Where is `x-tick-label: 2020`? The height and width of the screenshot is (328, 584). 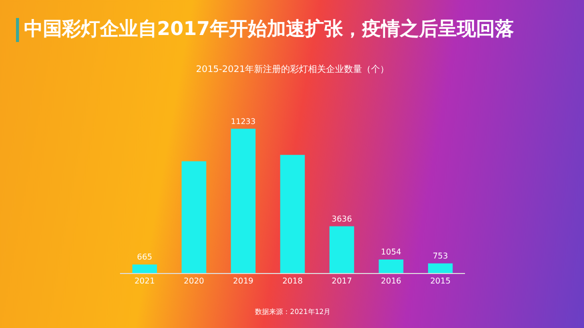
x-tick-label: 2020 is located at coordinates (194, 281).